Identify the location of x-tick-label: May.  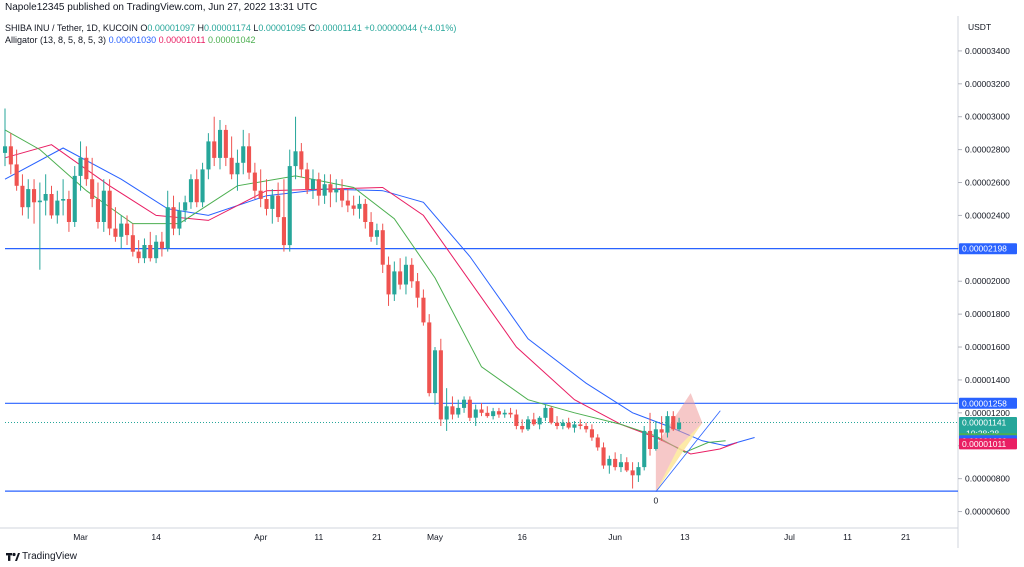
(435, 537).